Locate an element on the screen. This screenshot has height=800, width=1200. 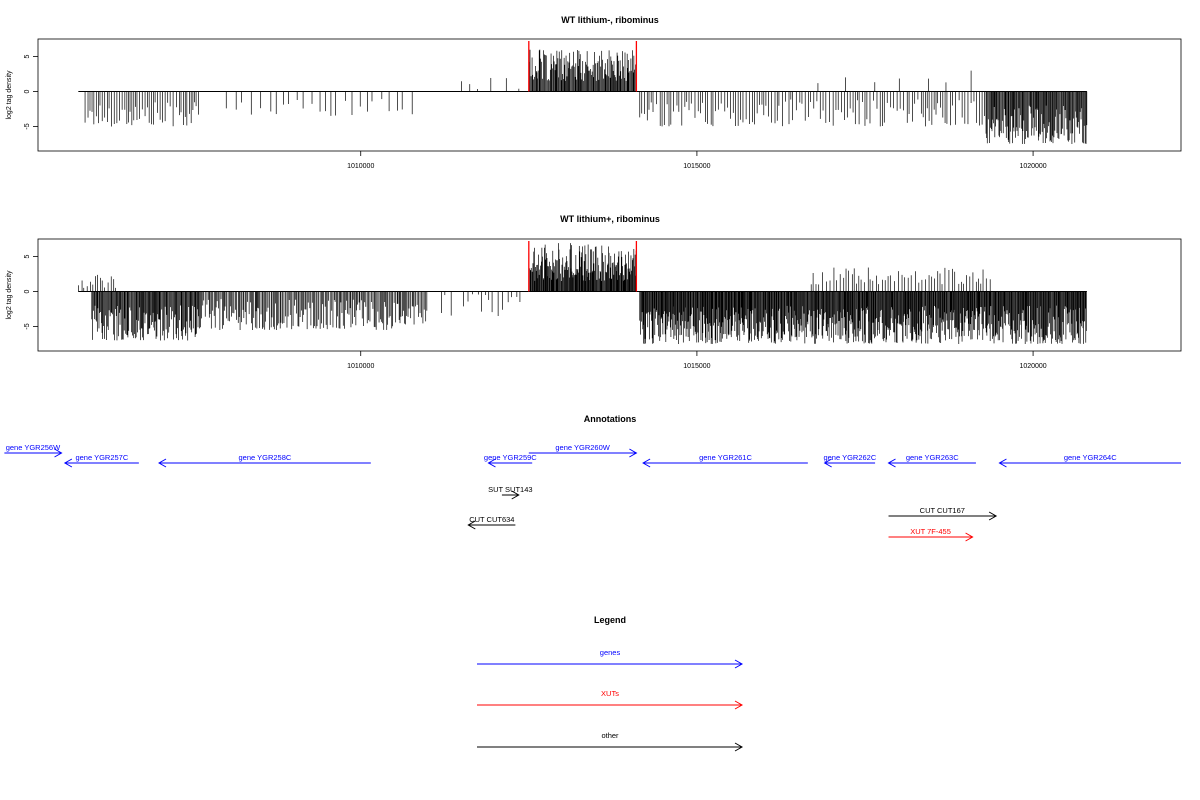
annotation-feature: gene YGR261C is located at coordinates (725, 460).